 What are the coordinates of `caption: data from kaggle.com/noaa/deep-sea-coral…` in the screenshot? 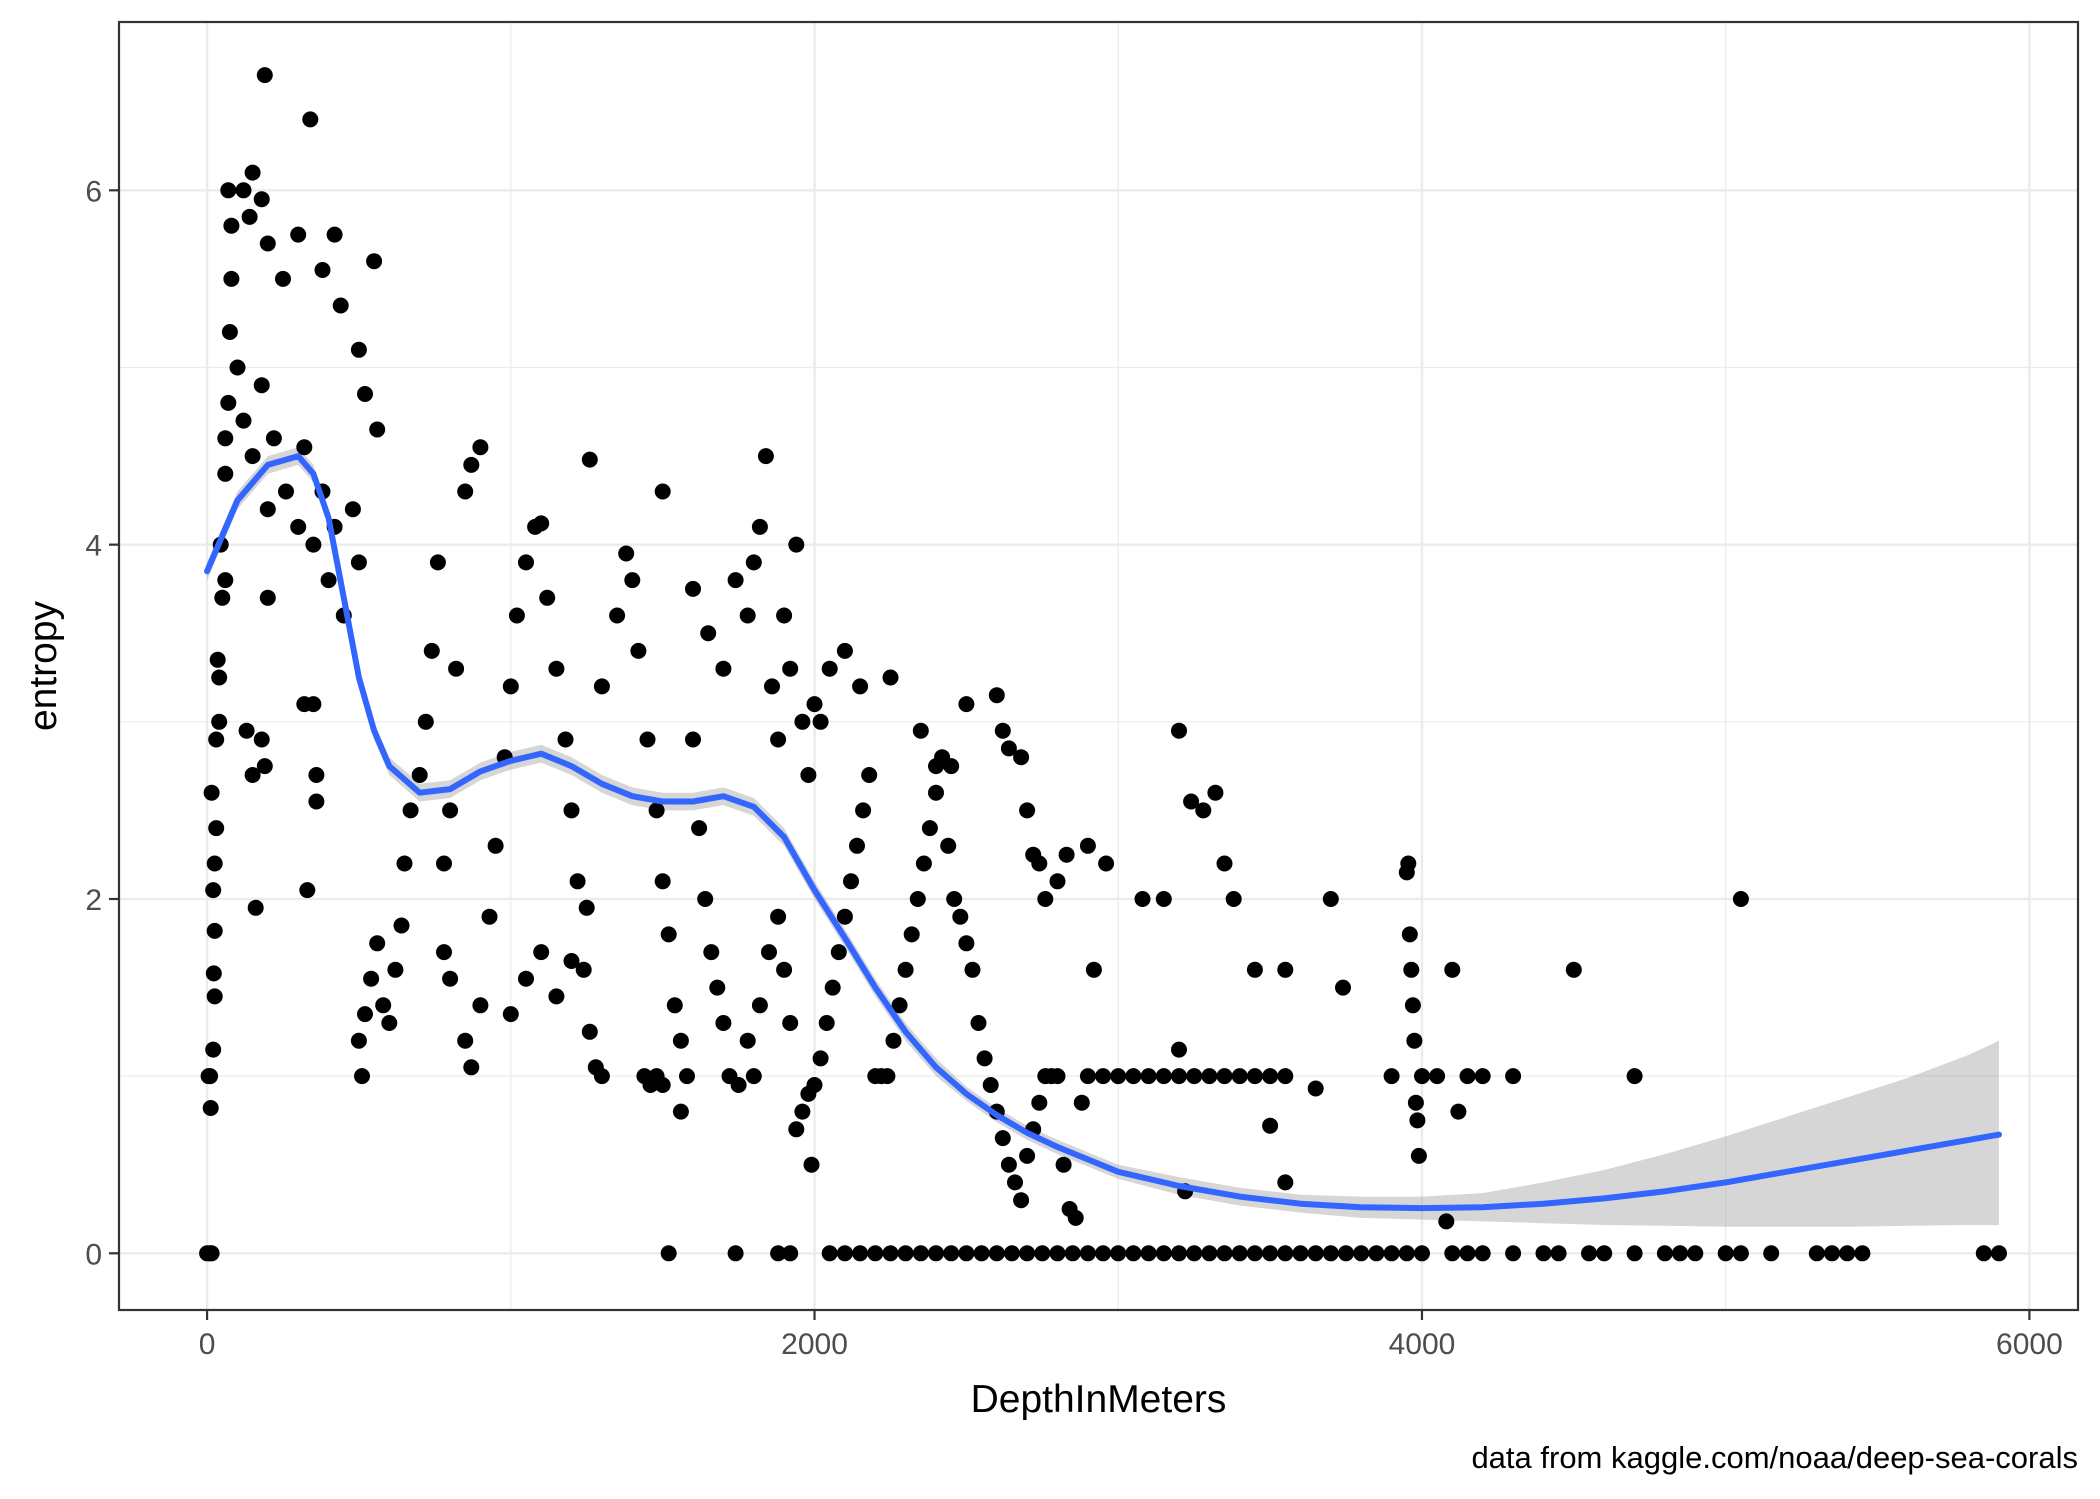 It's located at (1774, 1457).